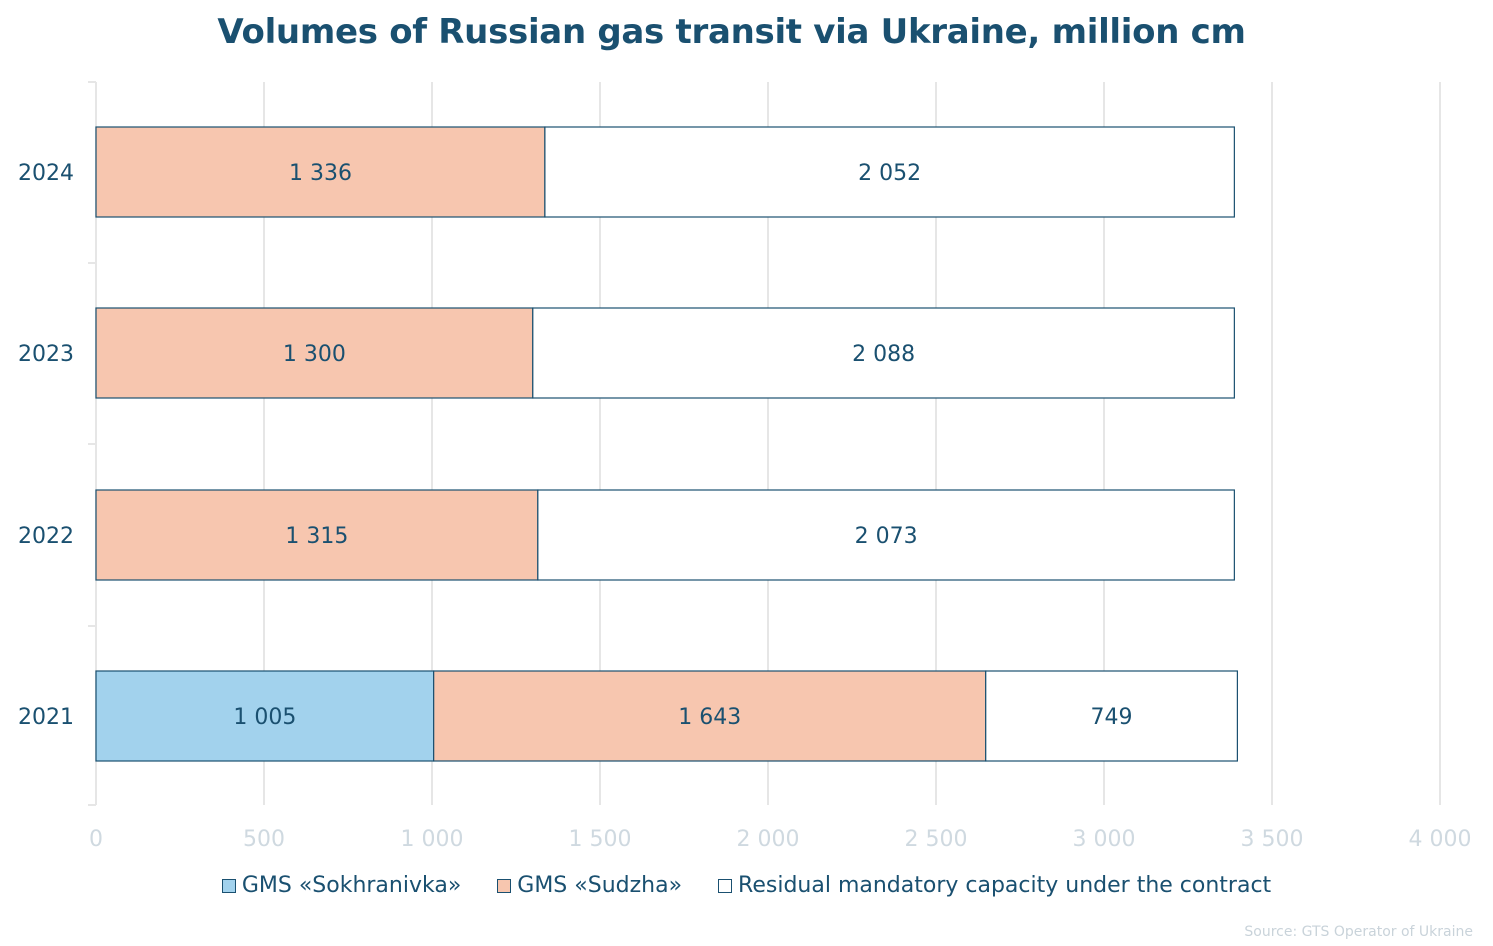 This screenshot has height=946, width=1493. I want to click on y-tick-label-2022: 2022, so click(46, 536).